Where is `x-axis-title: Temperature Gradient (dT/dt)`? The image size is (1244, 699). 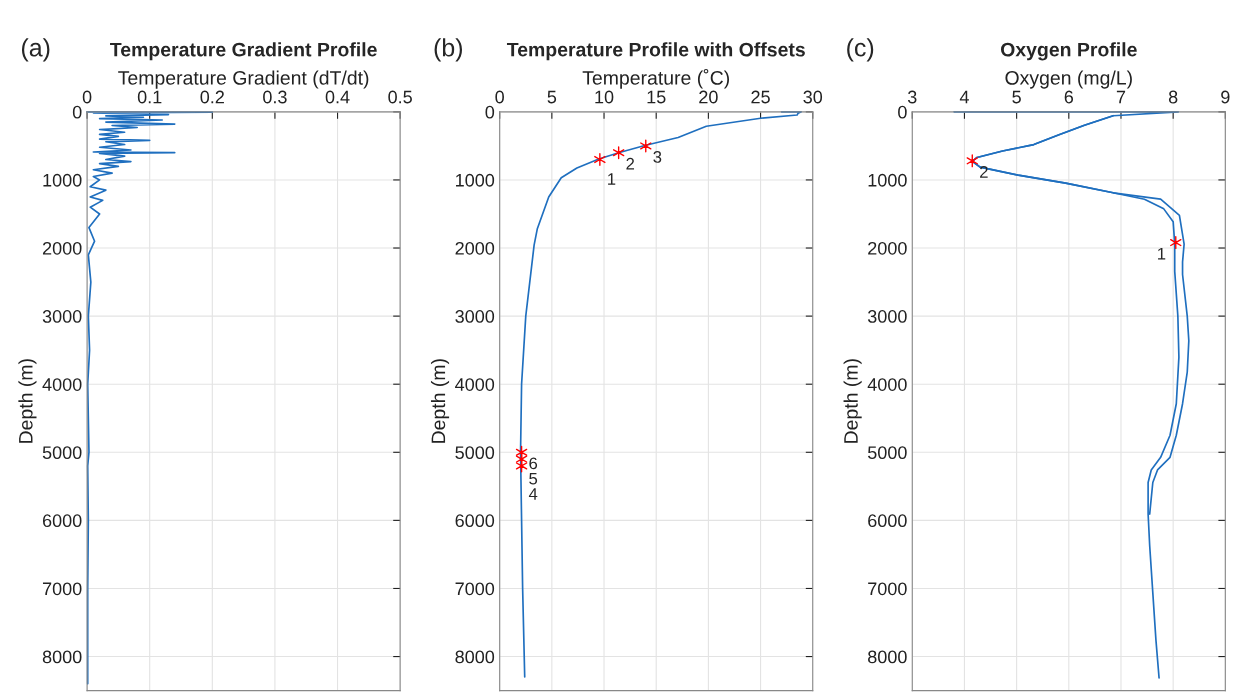 x-axis-title: Temperature Gradient (dT/dt) is located at coordinates (243, 79).